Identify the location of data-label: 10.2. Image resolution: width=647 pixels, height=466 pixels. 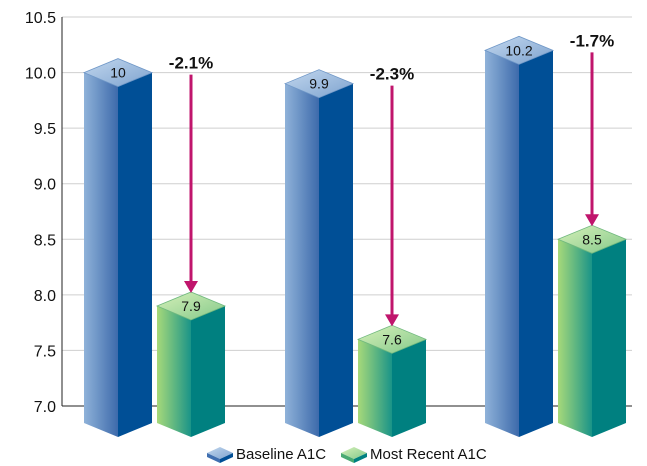
(518, 50).